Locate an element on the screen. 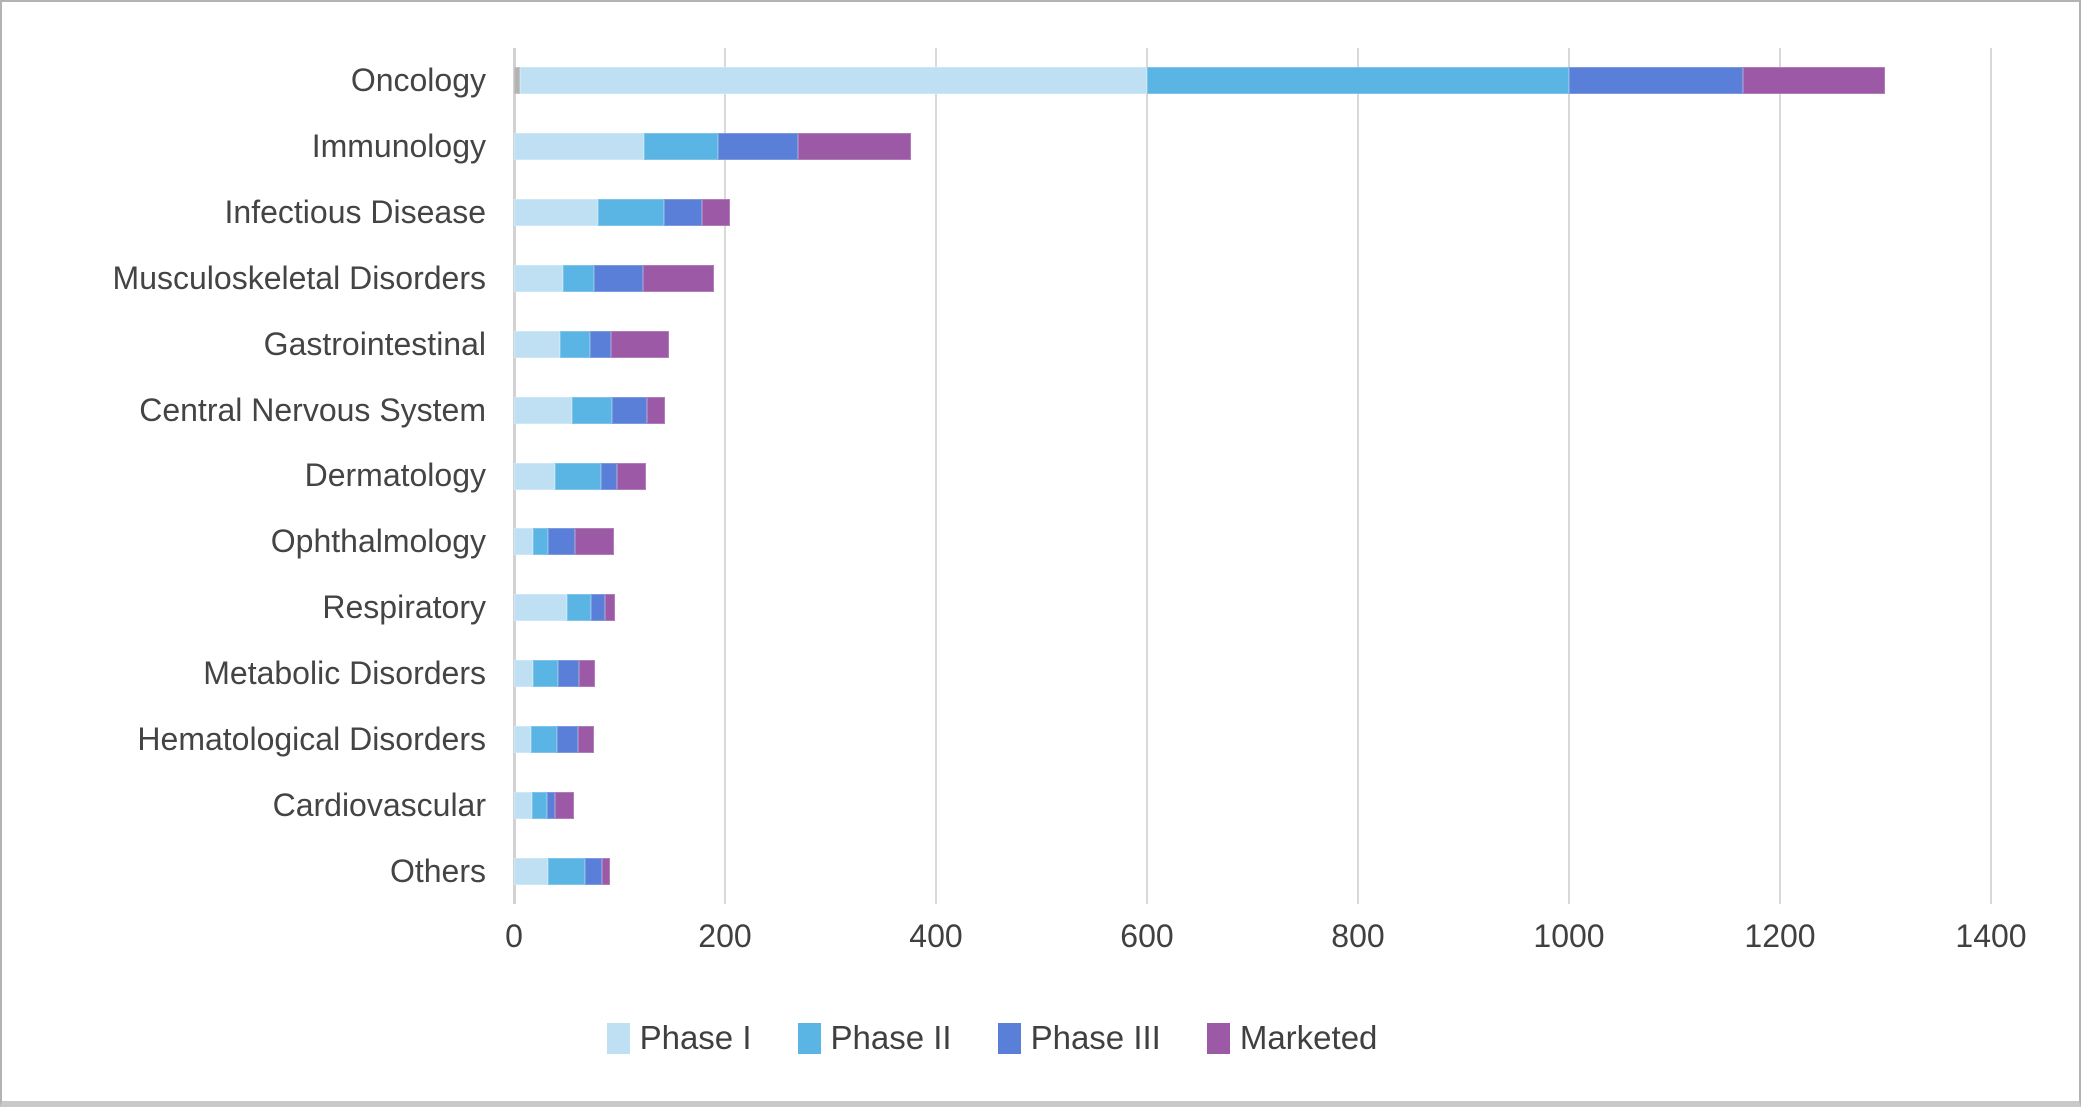 The image size is (2081, 1107). bar-segment-phase-ii-immunology is located at coordinates (680, 147).